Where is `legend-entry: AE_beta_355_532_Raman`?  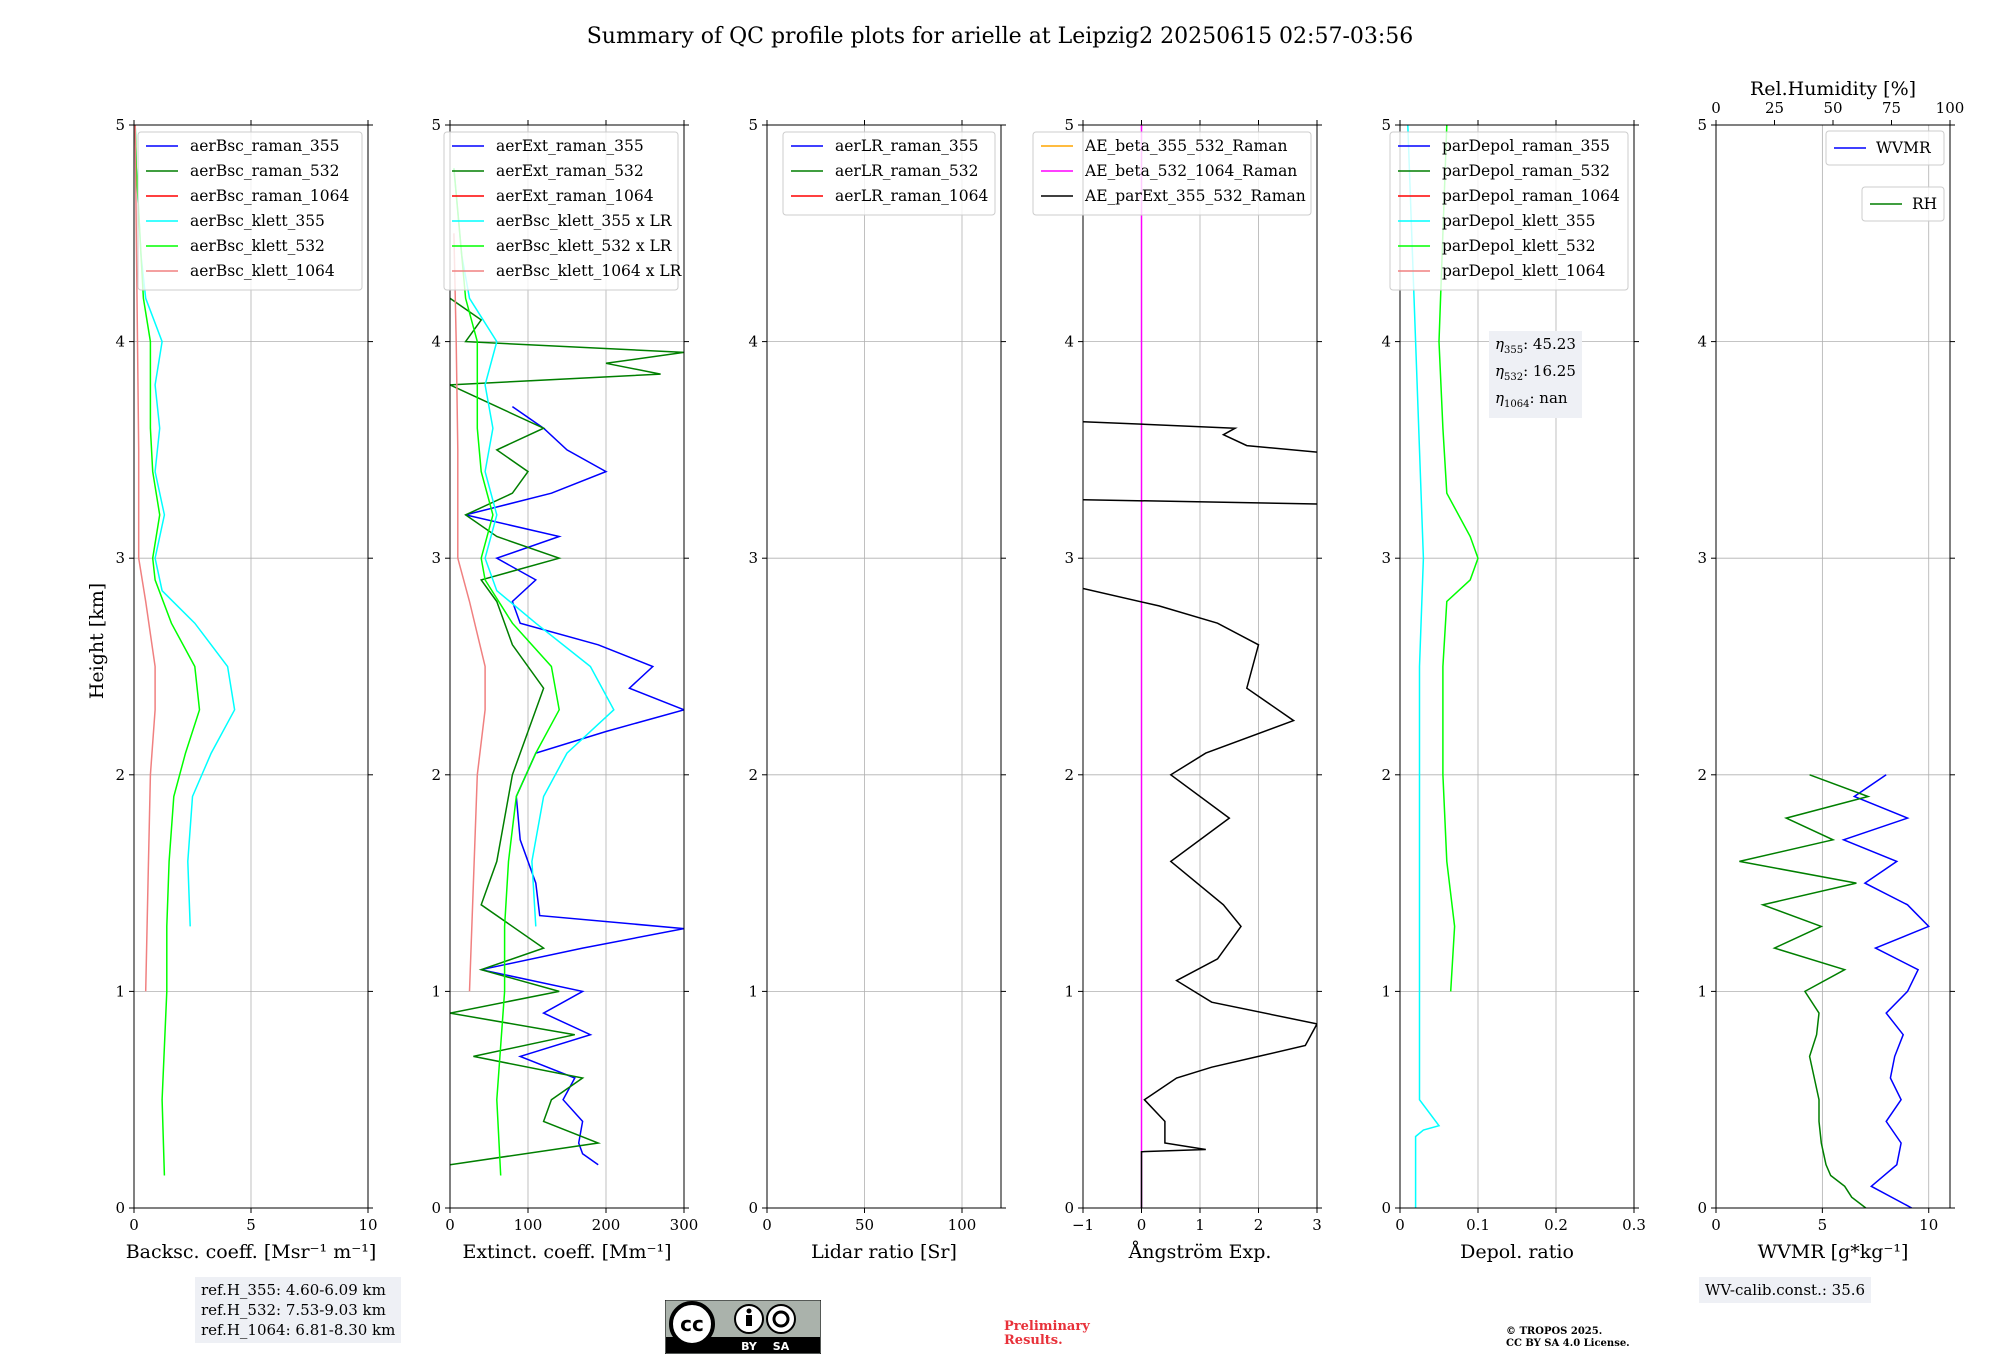
legend-entry: AE_beta_355_532_Raman is located at coordinates (1185, 146).